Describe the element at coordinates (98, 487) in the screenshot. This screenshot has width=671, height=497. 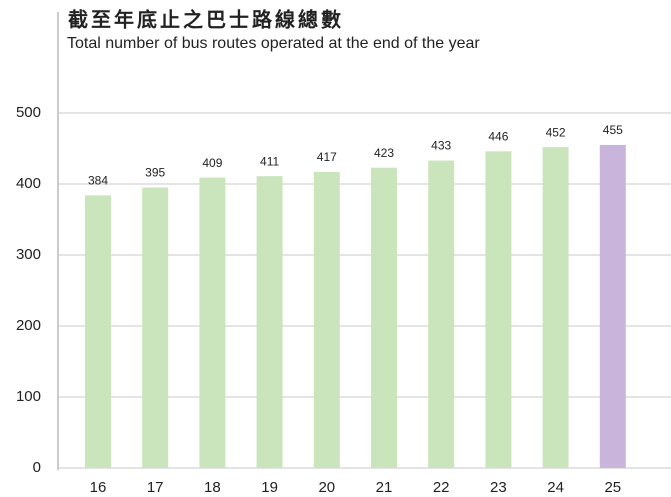
I see `x-tick-label: 16` at that location.